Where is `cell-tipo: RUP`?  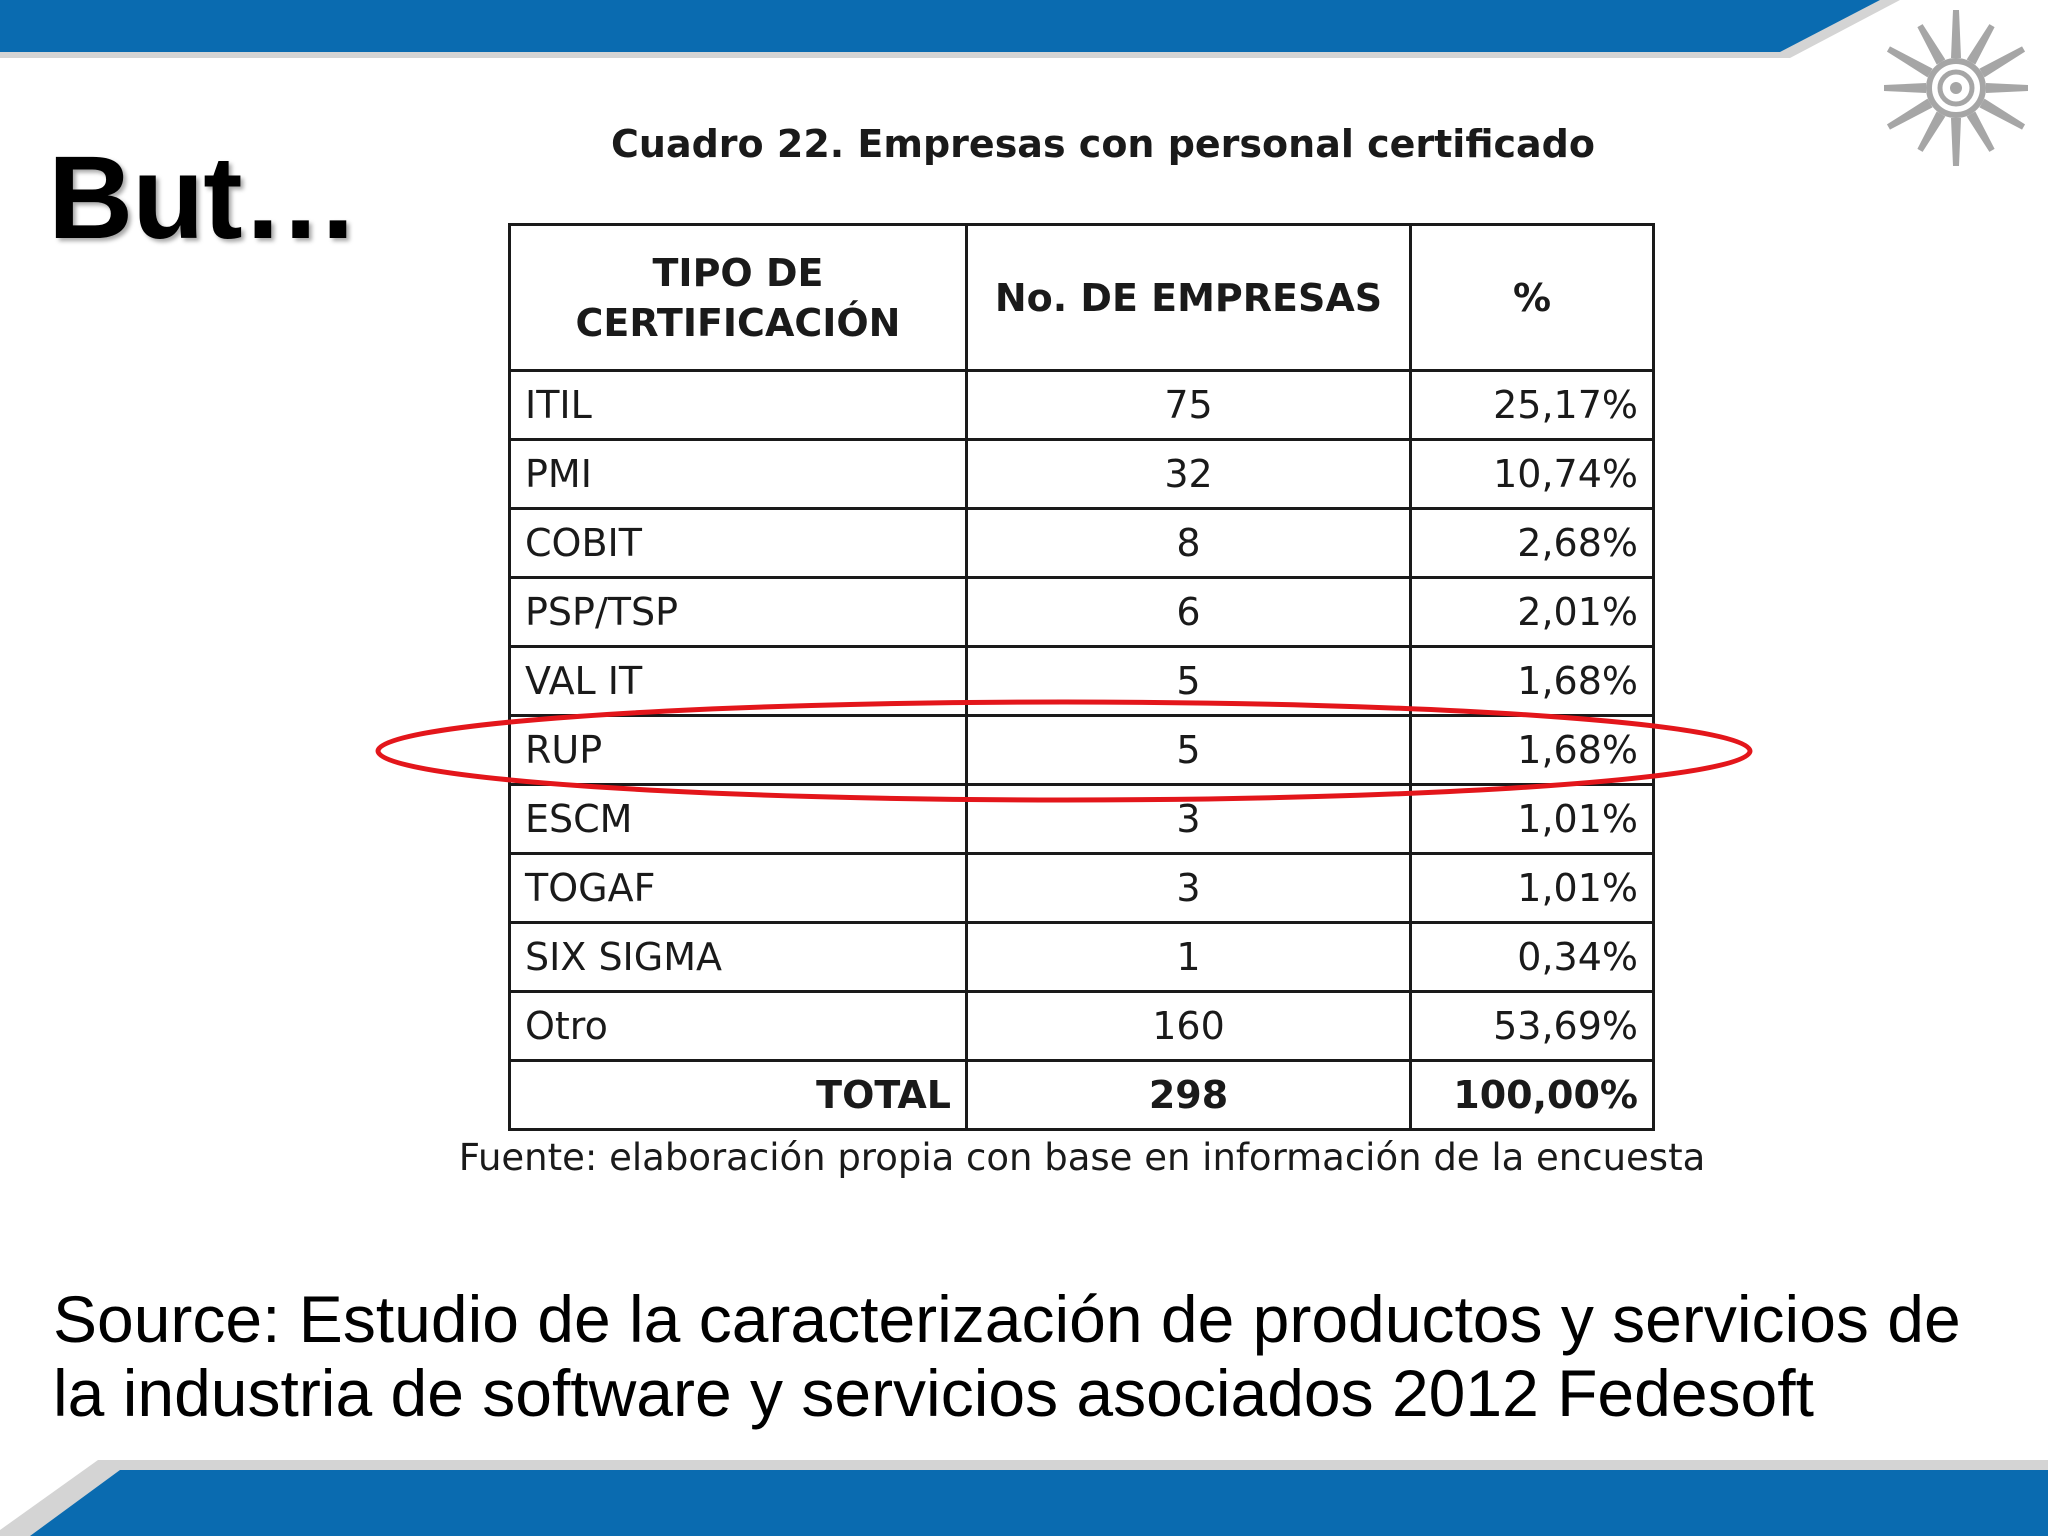
cell-tipo: RUP is located at coordinates (738, 750).